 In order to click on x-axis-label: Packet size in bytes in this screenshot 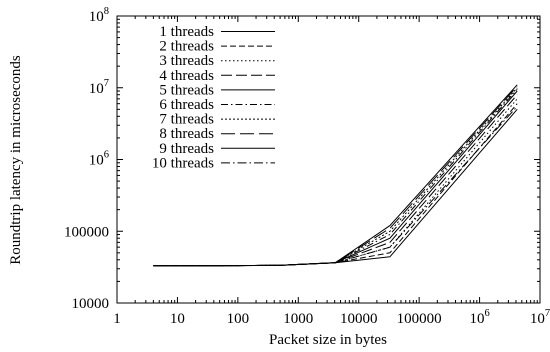, I will do `click(328, 340)`.